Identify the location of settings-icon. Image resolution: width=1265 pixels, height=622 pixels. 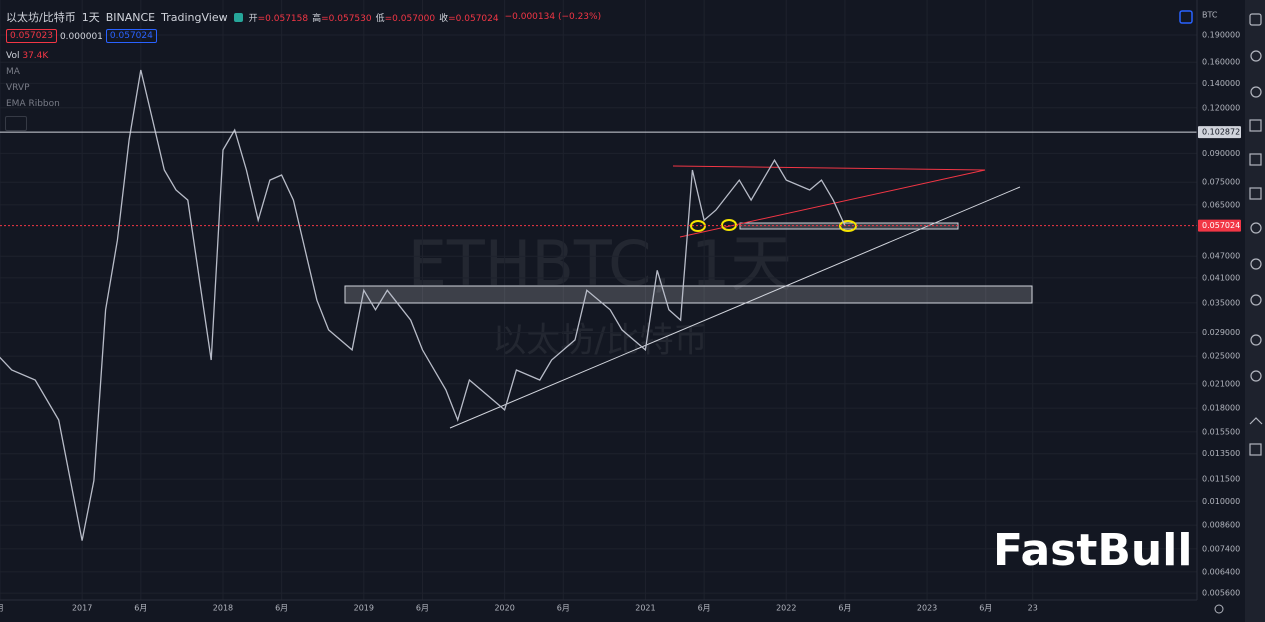
(1219, 609).